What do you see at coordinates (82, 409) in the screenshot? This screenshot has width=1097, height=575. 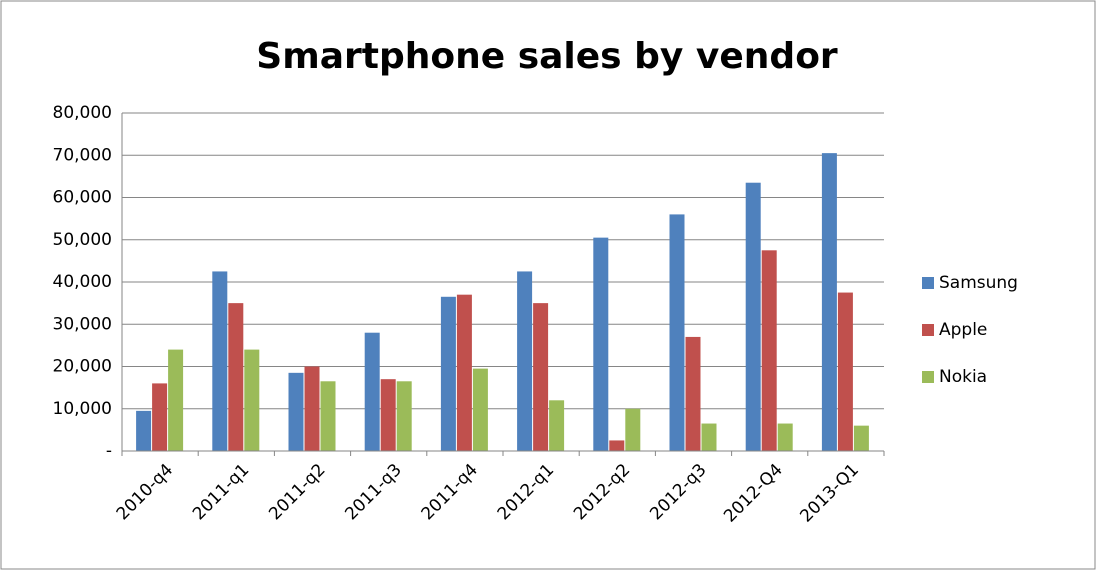 I see `y-tick-label: 10,000` at bounding box center [82, 409].